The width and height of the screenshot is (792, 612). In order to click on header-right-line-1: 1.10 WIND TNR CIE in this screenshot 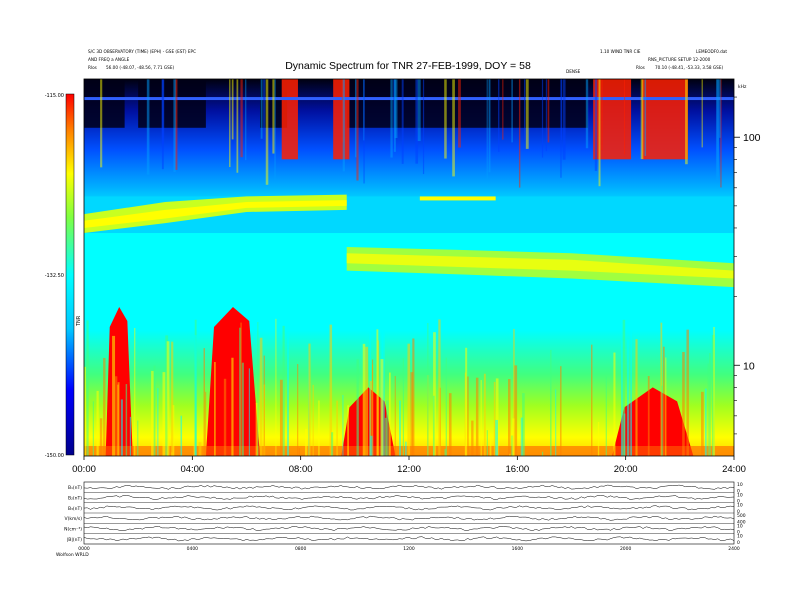, I will do `click(620, 51)`.